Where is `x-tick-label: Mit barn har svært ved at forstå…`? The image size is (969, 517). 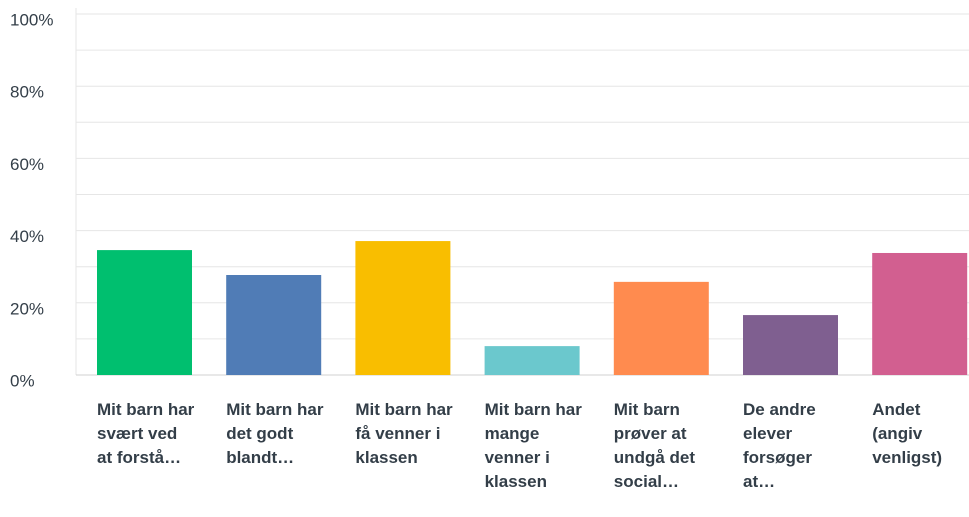 x-tick-label: Mit barn har svært ved at forstå… is located at coordinates (146, 433).